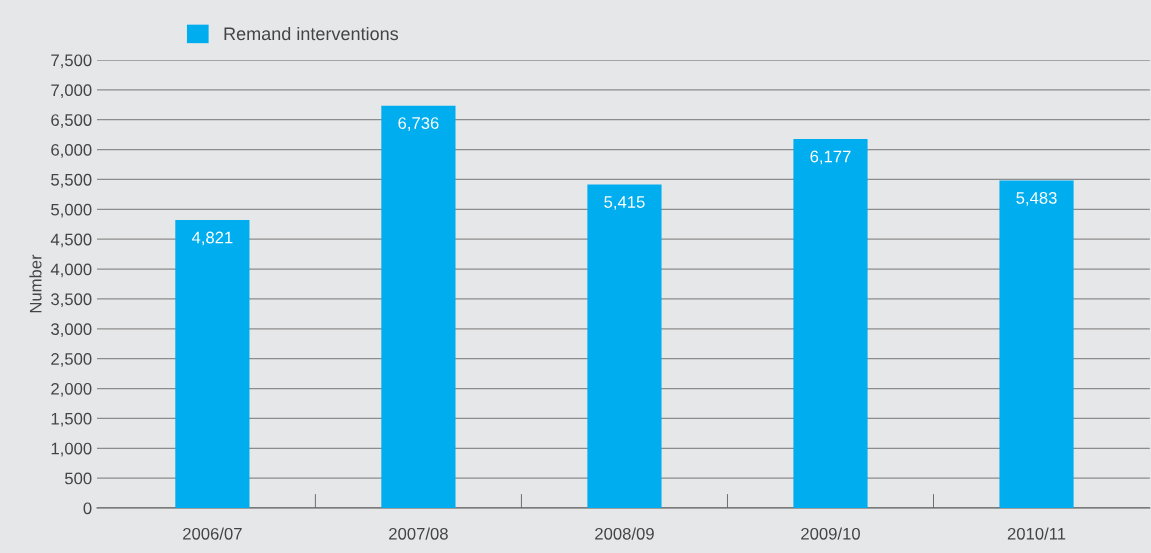  Describe the element at coordinates (71, 300) in the screenshot. I see `y-tick-label: 3,500` at that location.